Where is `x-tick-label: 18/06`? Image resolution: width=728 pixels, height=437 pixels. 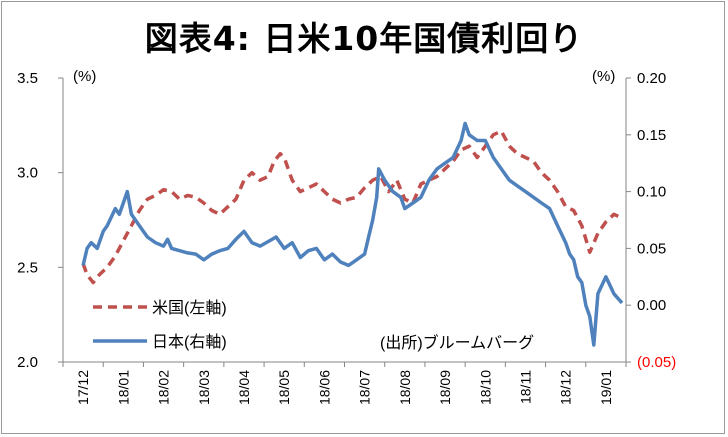
x-tick-label: 18/06 is located at coordinates (324, 387).